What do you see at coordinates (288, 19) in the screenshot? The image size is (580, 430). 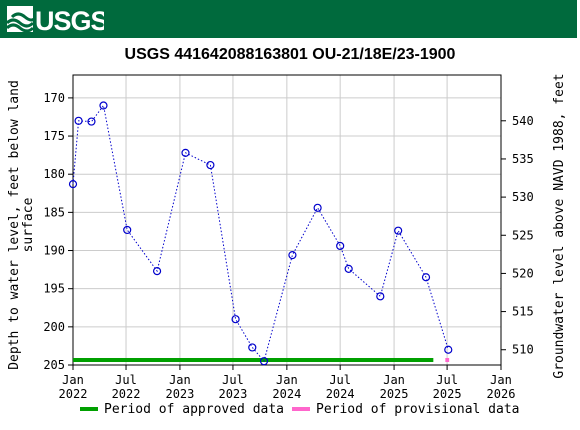 I see `usgs-banner: USGS` at bounding box center [288, 19].